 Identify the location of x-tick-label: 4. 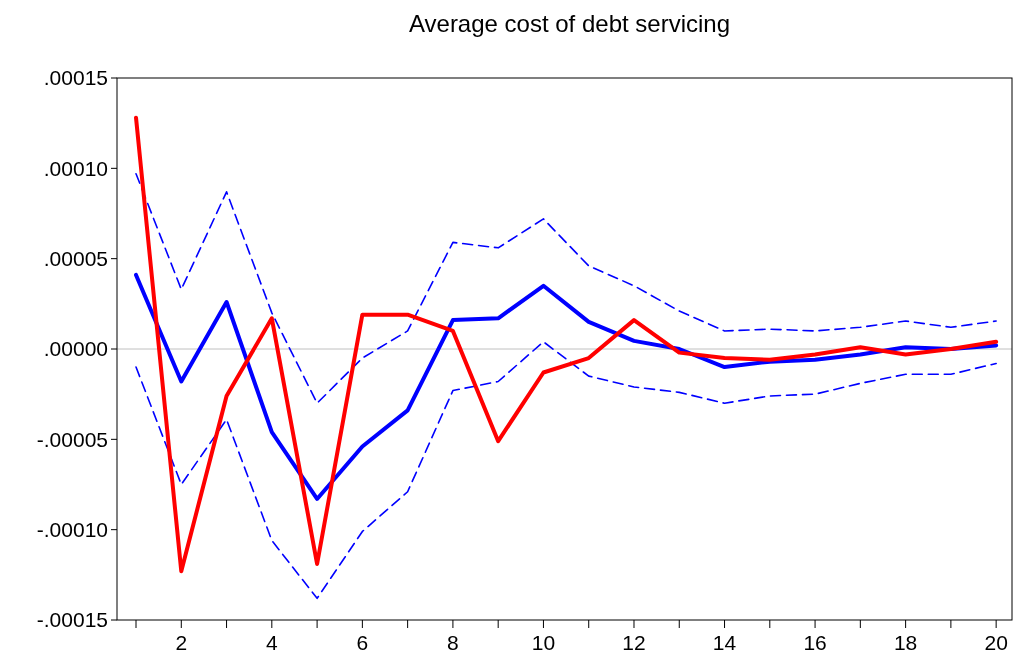
(271, 642).